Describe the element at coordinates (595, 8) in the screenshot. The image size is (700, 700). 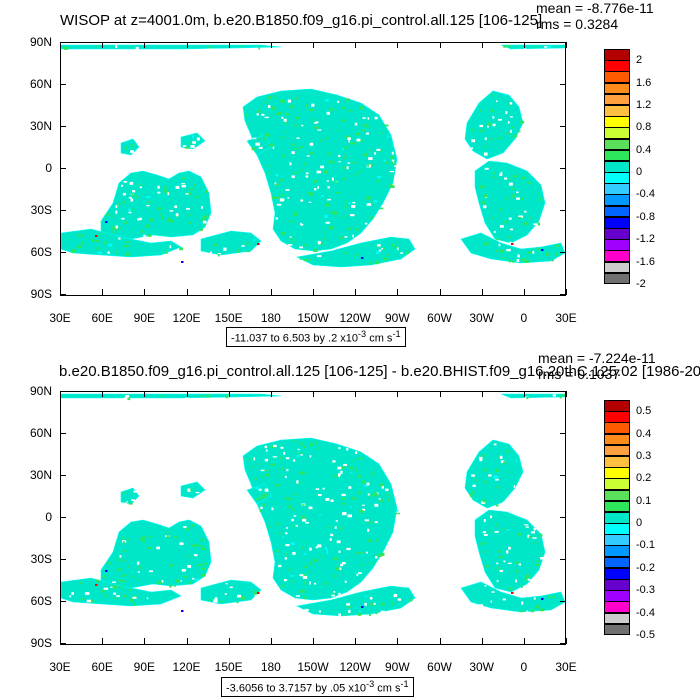
I see `mean-value: mean = -8.776e-11` at that location.